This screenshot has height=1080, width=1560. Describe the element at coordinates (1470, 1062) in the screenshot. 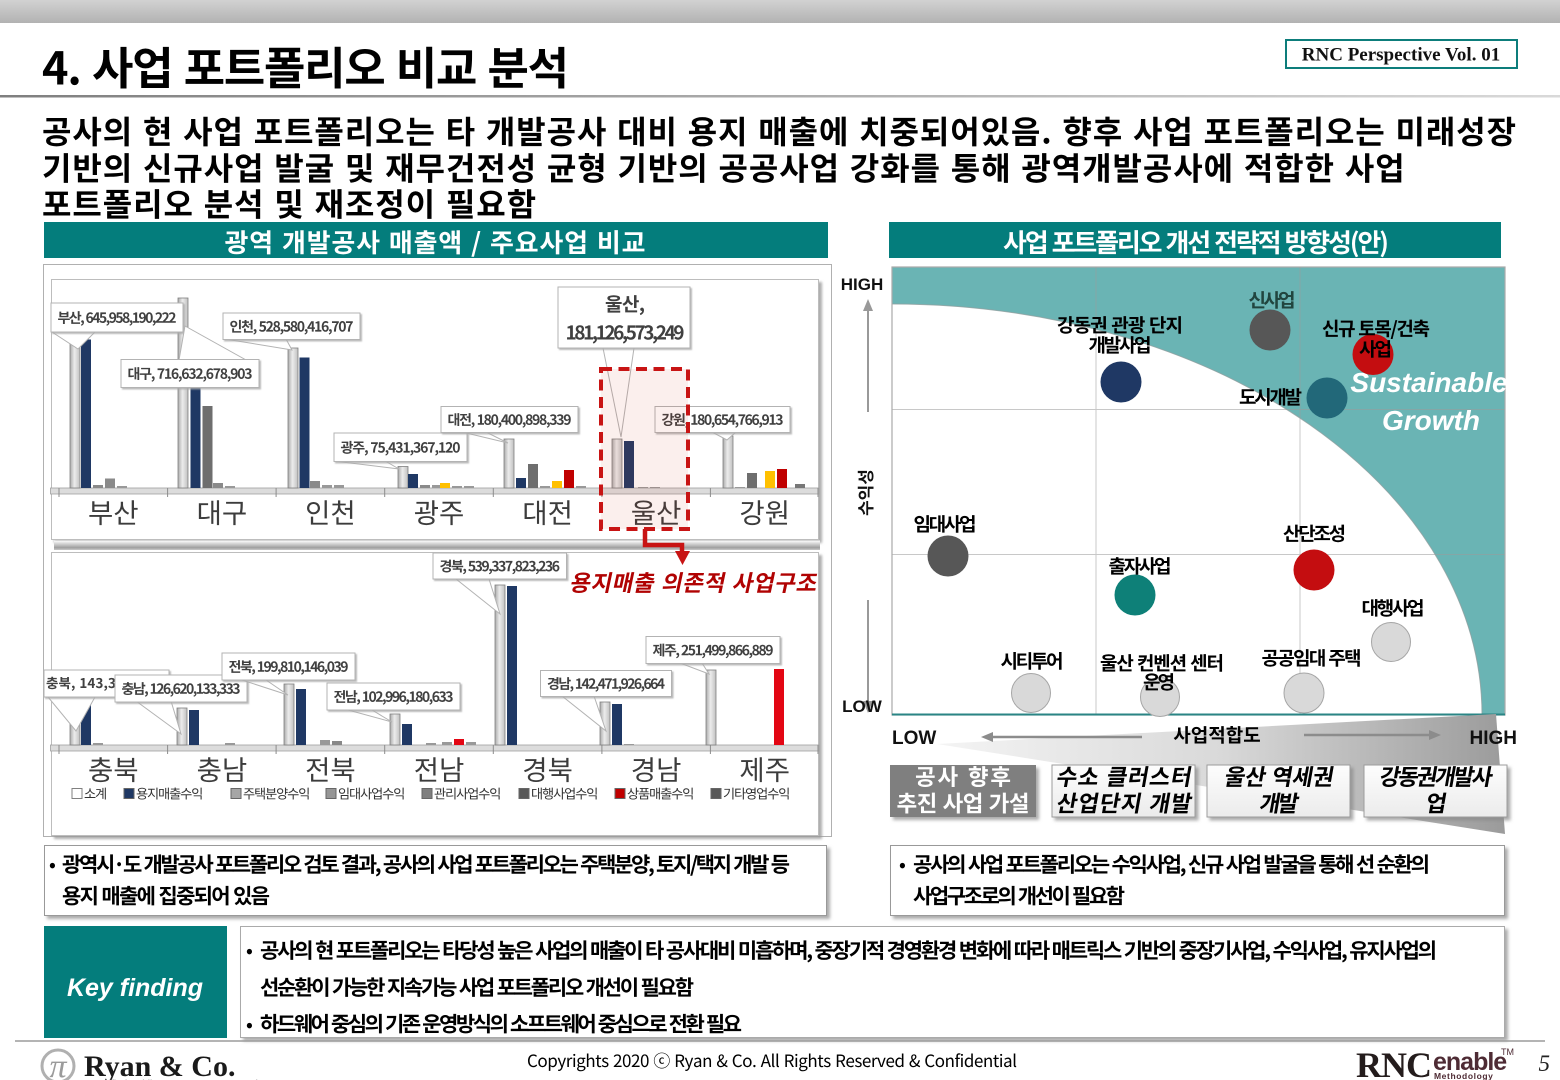

I see `svg-text: enable` at that location.